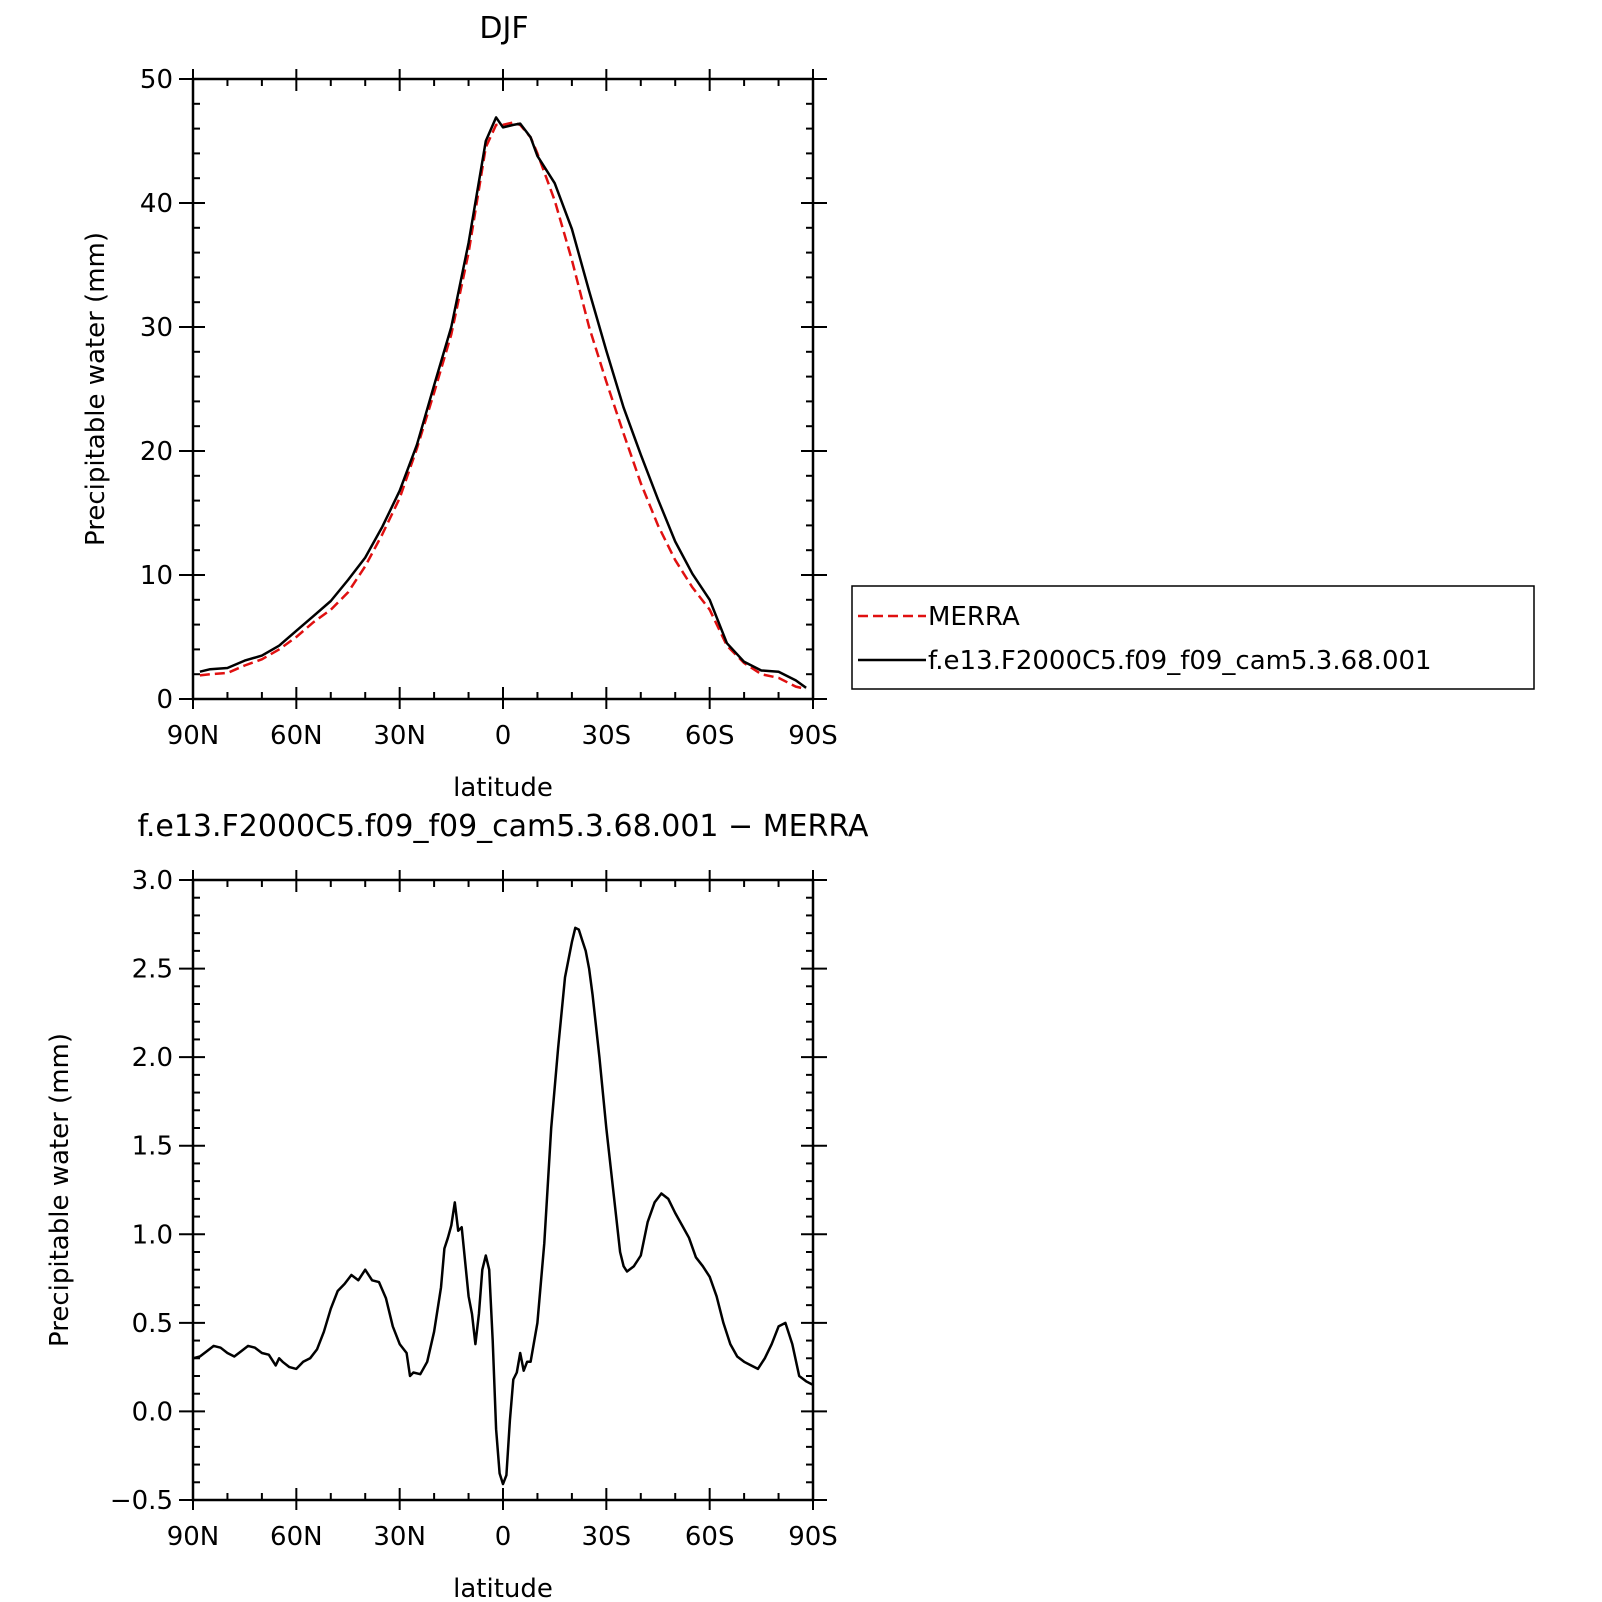 This screenshot has width=1602, height=1602. I want to click on bottom-y-tick-labels: −0.5 0.0 0.5 1.0 1.5 2.0 2.5 3.0, so click(141, 1191).